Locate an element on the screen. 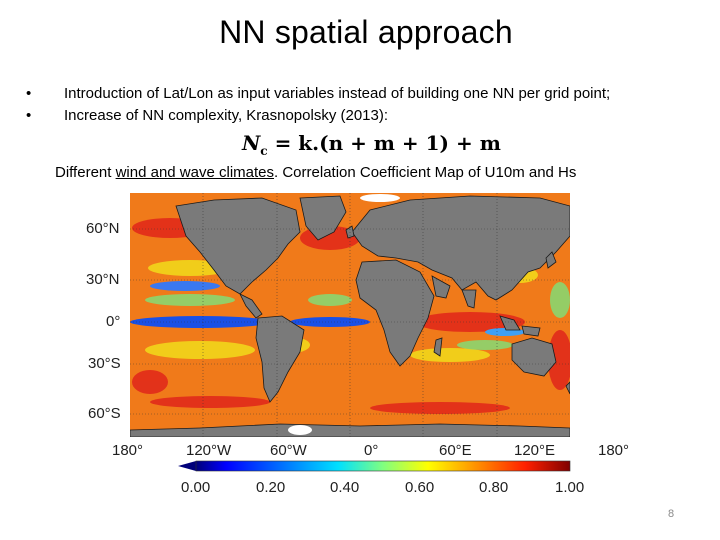  sea-ice is located at coordinates (344, 314).